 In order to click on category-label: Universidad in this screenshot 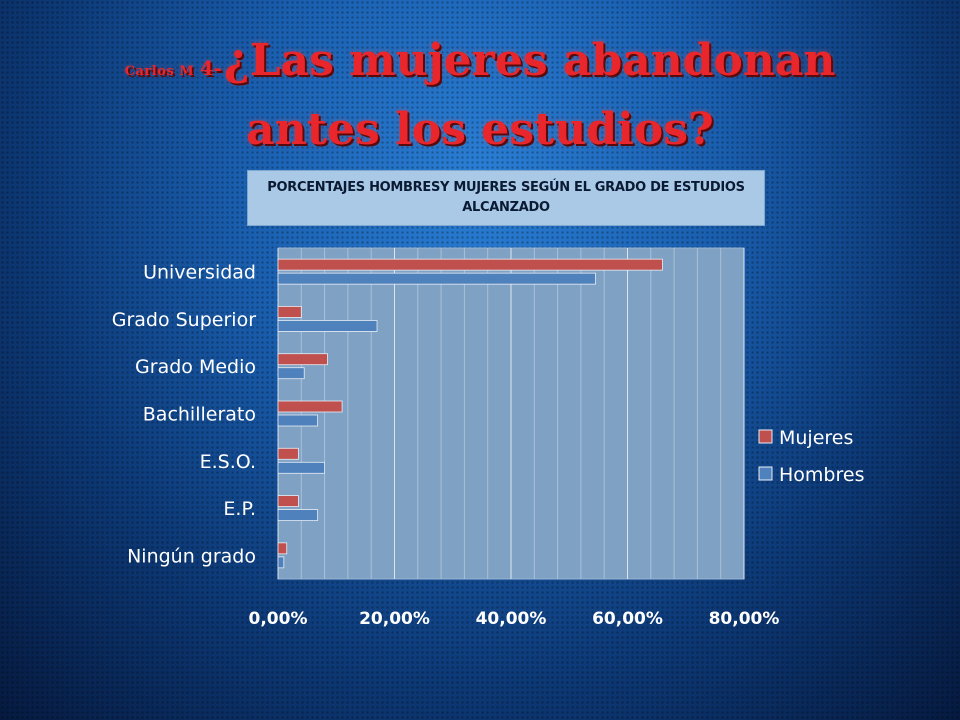, I will do `click(199, 273)`.